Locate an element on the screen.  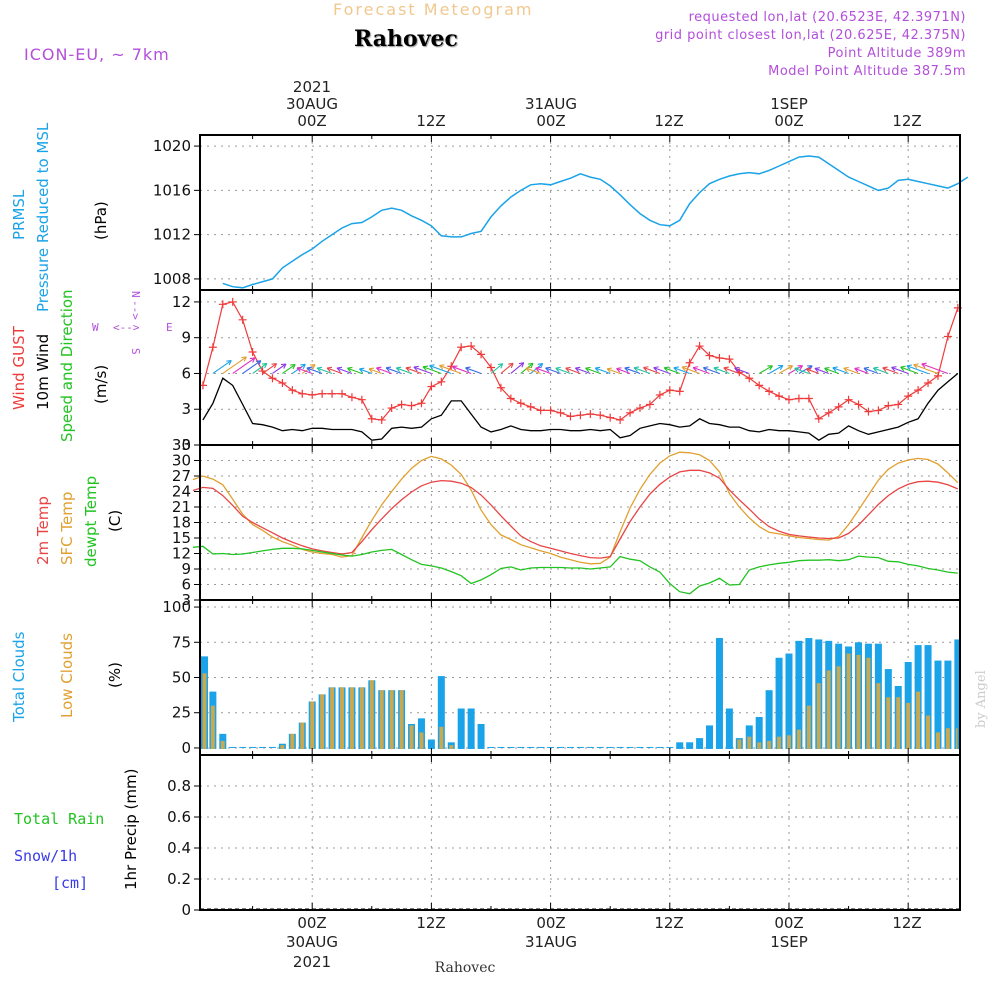
low-clouds-label: Low Clouds is located at coordinates (67, 675).